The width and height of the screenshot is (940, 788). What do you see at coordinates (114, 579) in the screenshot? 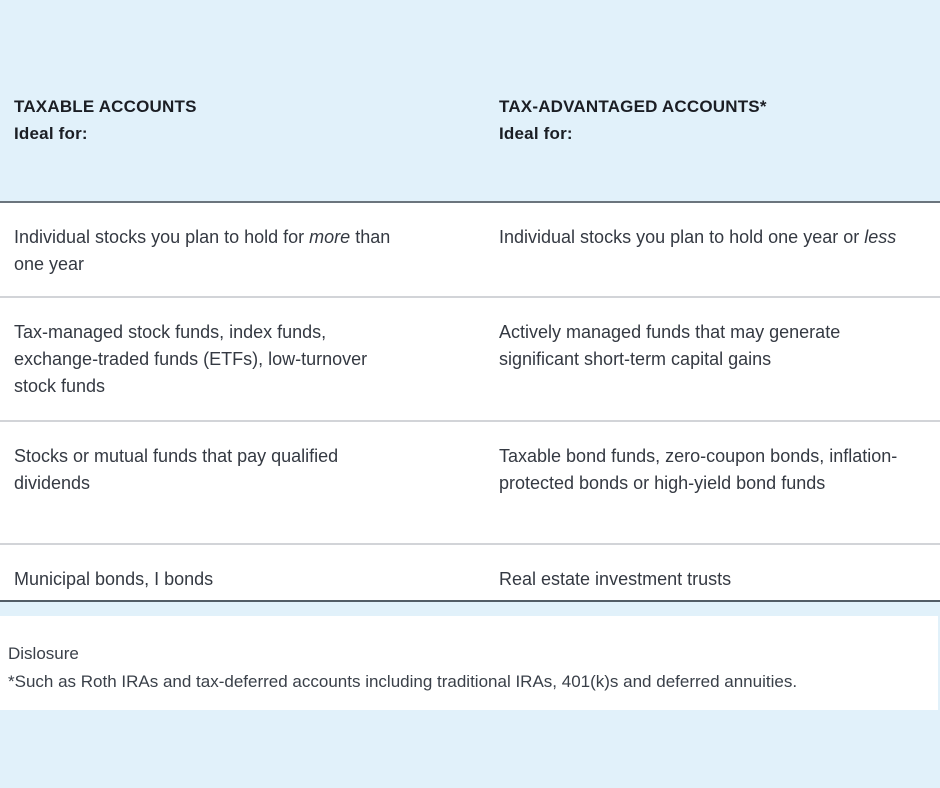
I see `text-segment: Municipal bonds, I bonds` at bounding box center [114, 579].